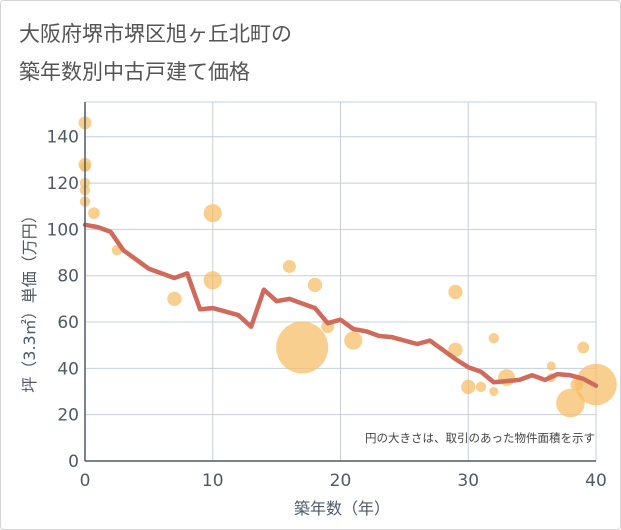 Image resolution: width=621 pixels, height=530 pixels. I want to click on x-tick-label: 40, so click(596, 481).